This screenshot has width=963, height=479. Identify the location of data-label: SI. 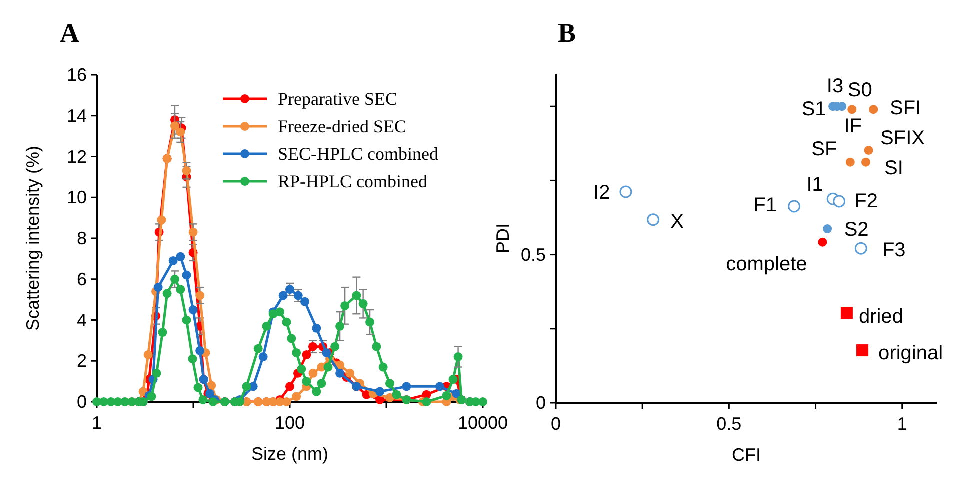
(894, 168).